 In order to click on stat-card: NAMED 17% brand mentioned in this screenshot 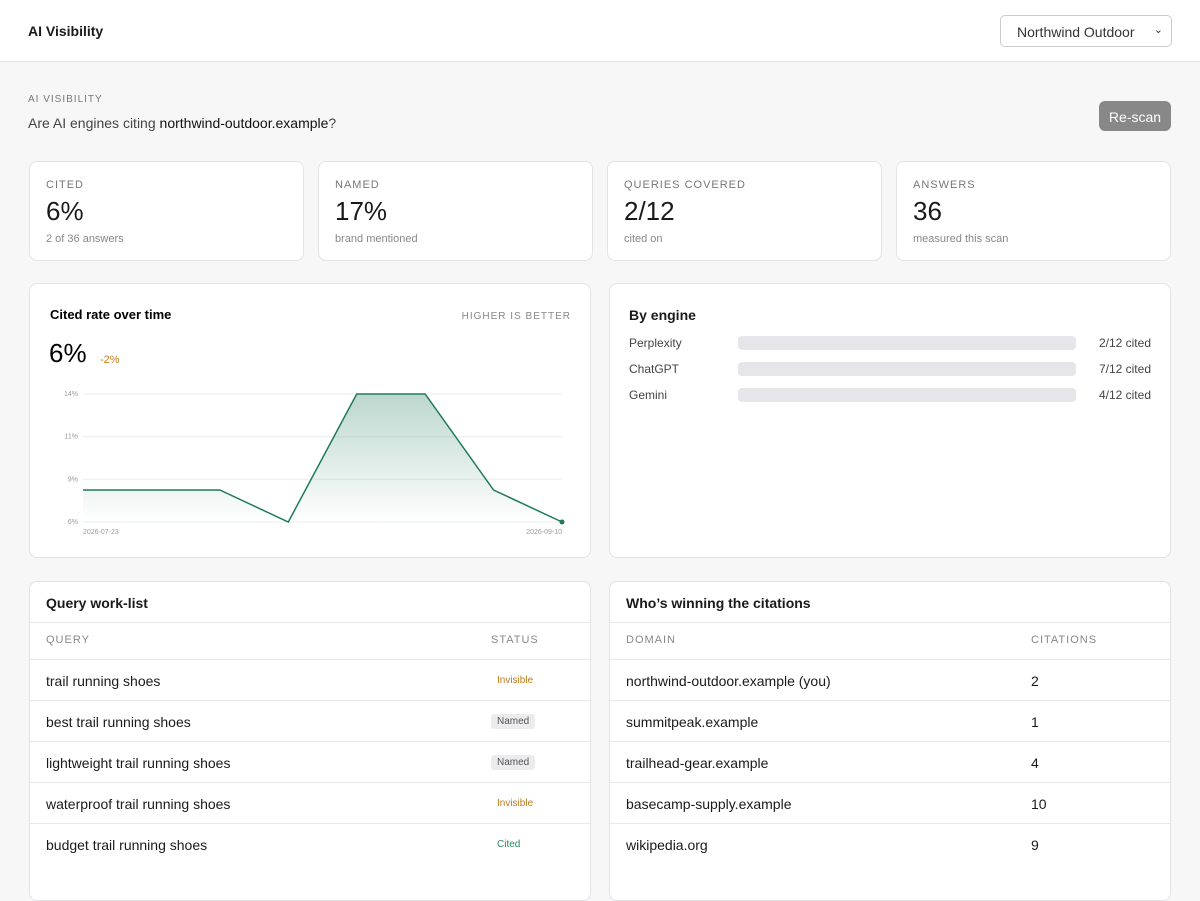, I will do `click(455, 211)`.